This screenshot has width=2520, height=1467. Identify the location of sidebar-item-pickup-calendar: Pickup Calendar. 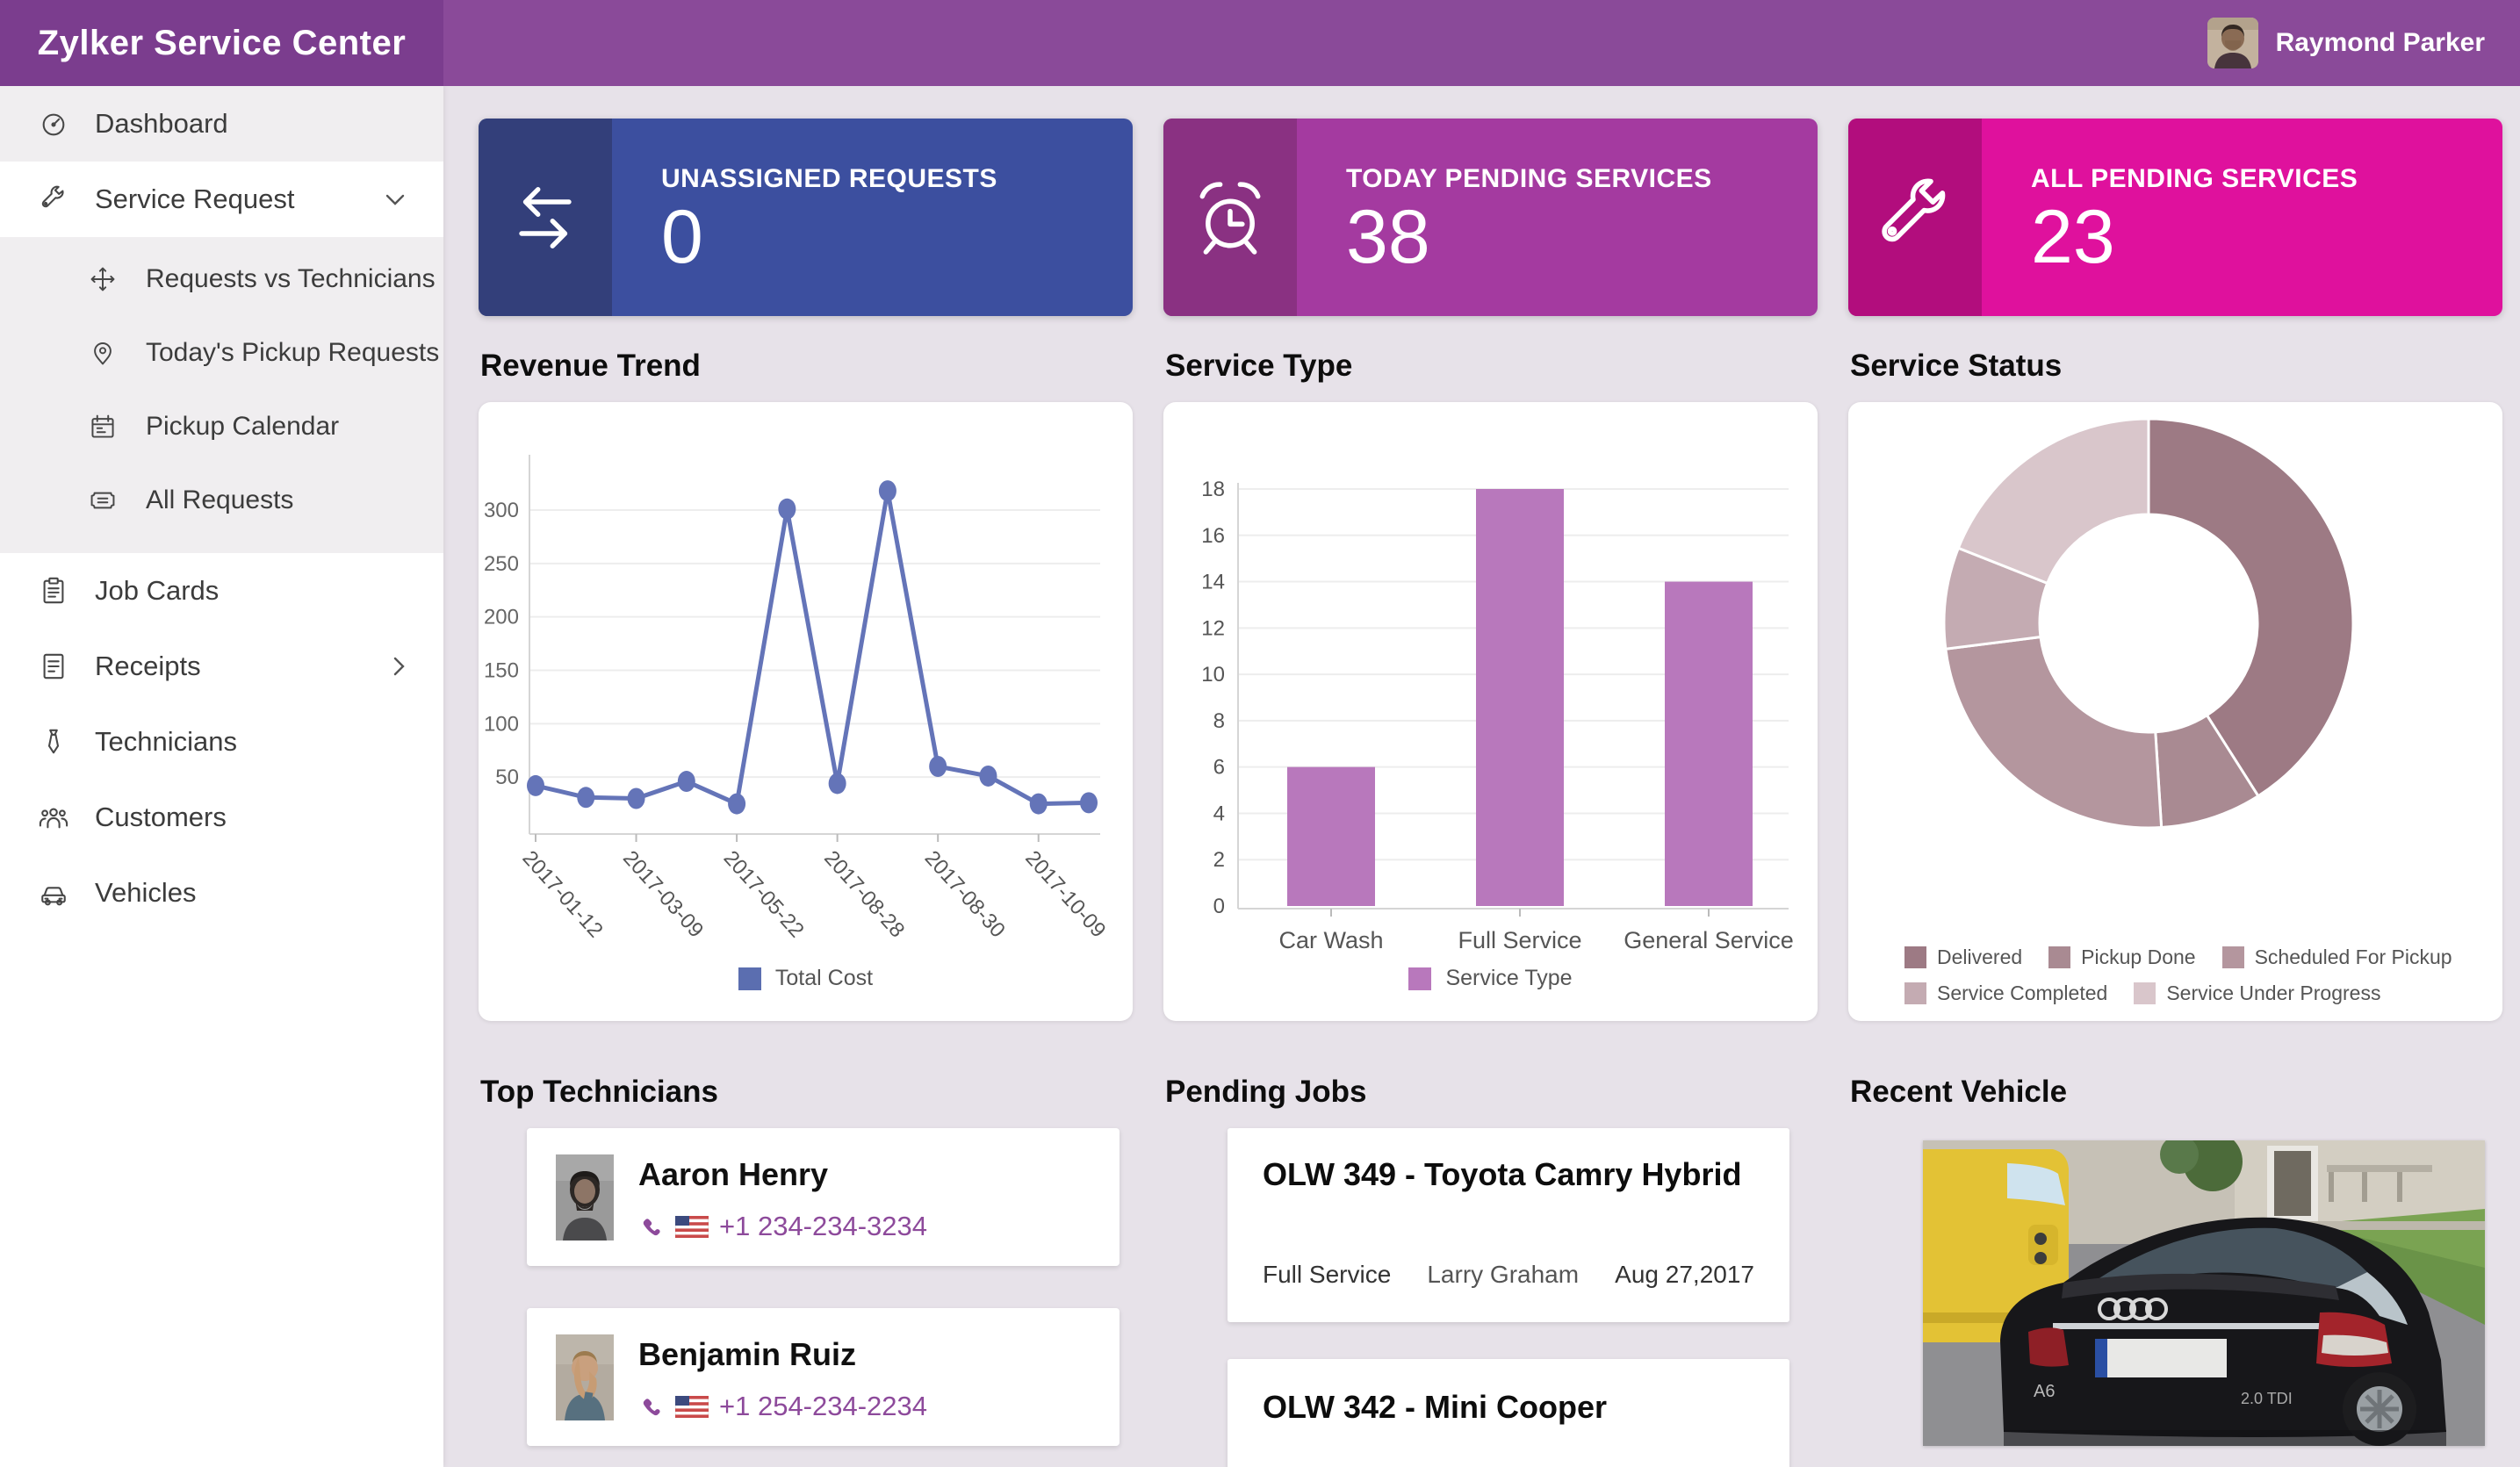
(221, 427).